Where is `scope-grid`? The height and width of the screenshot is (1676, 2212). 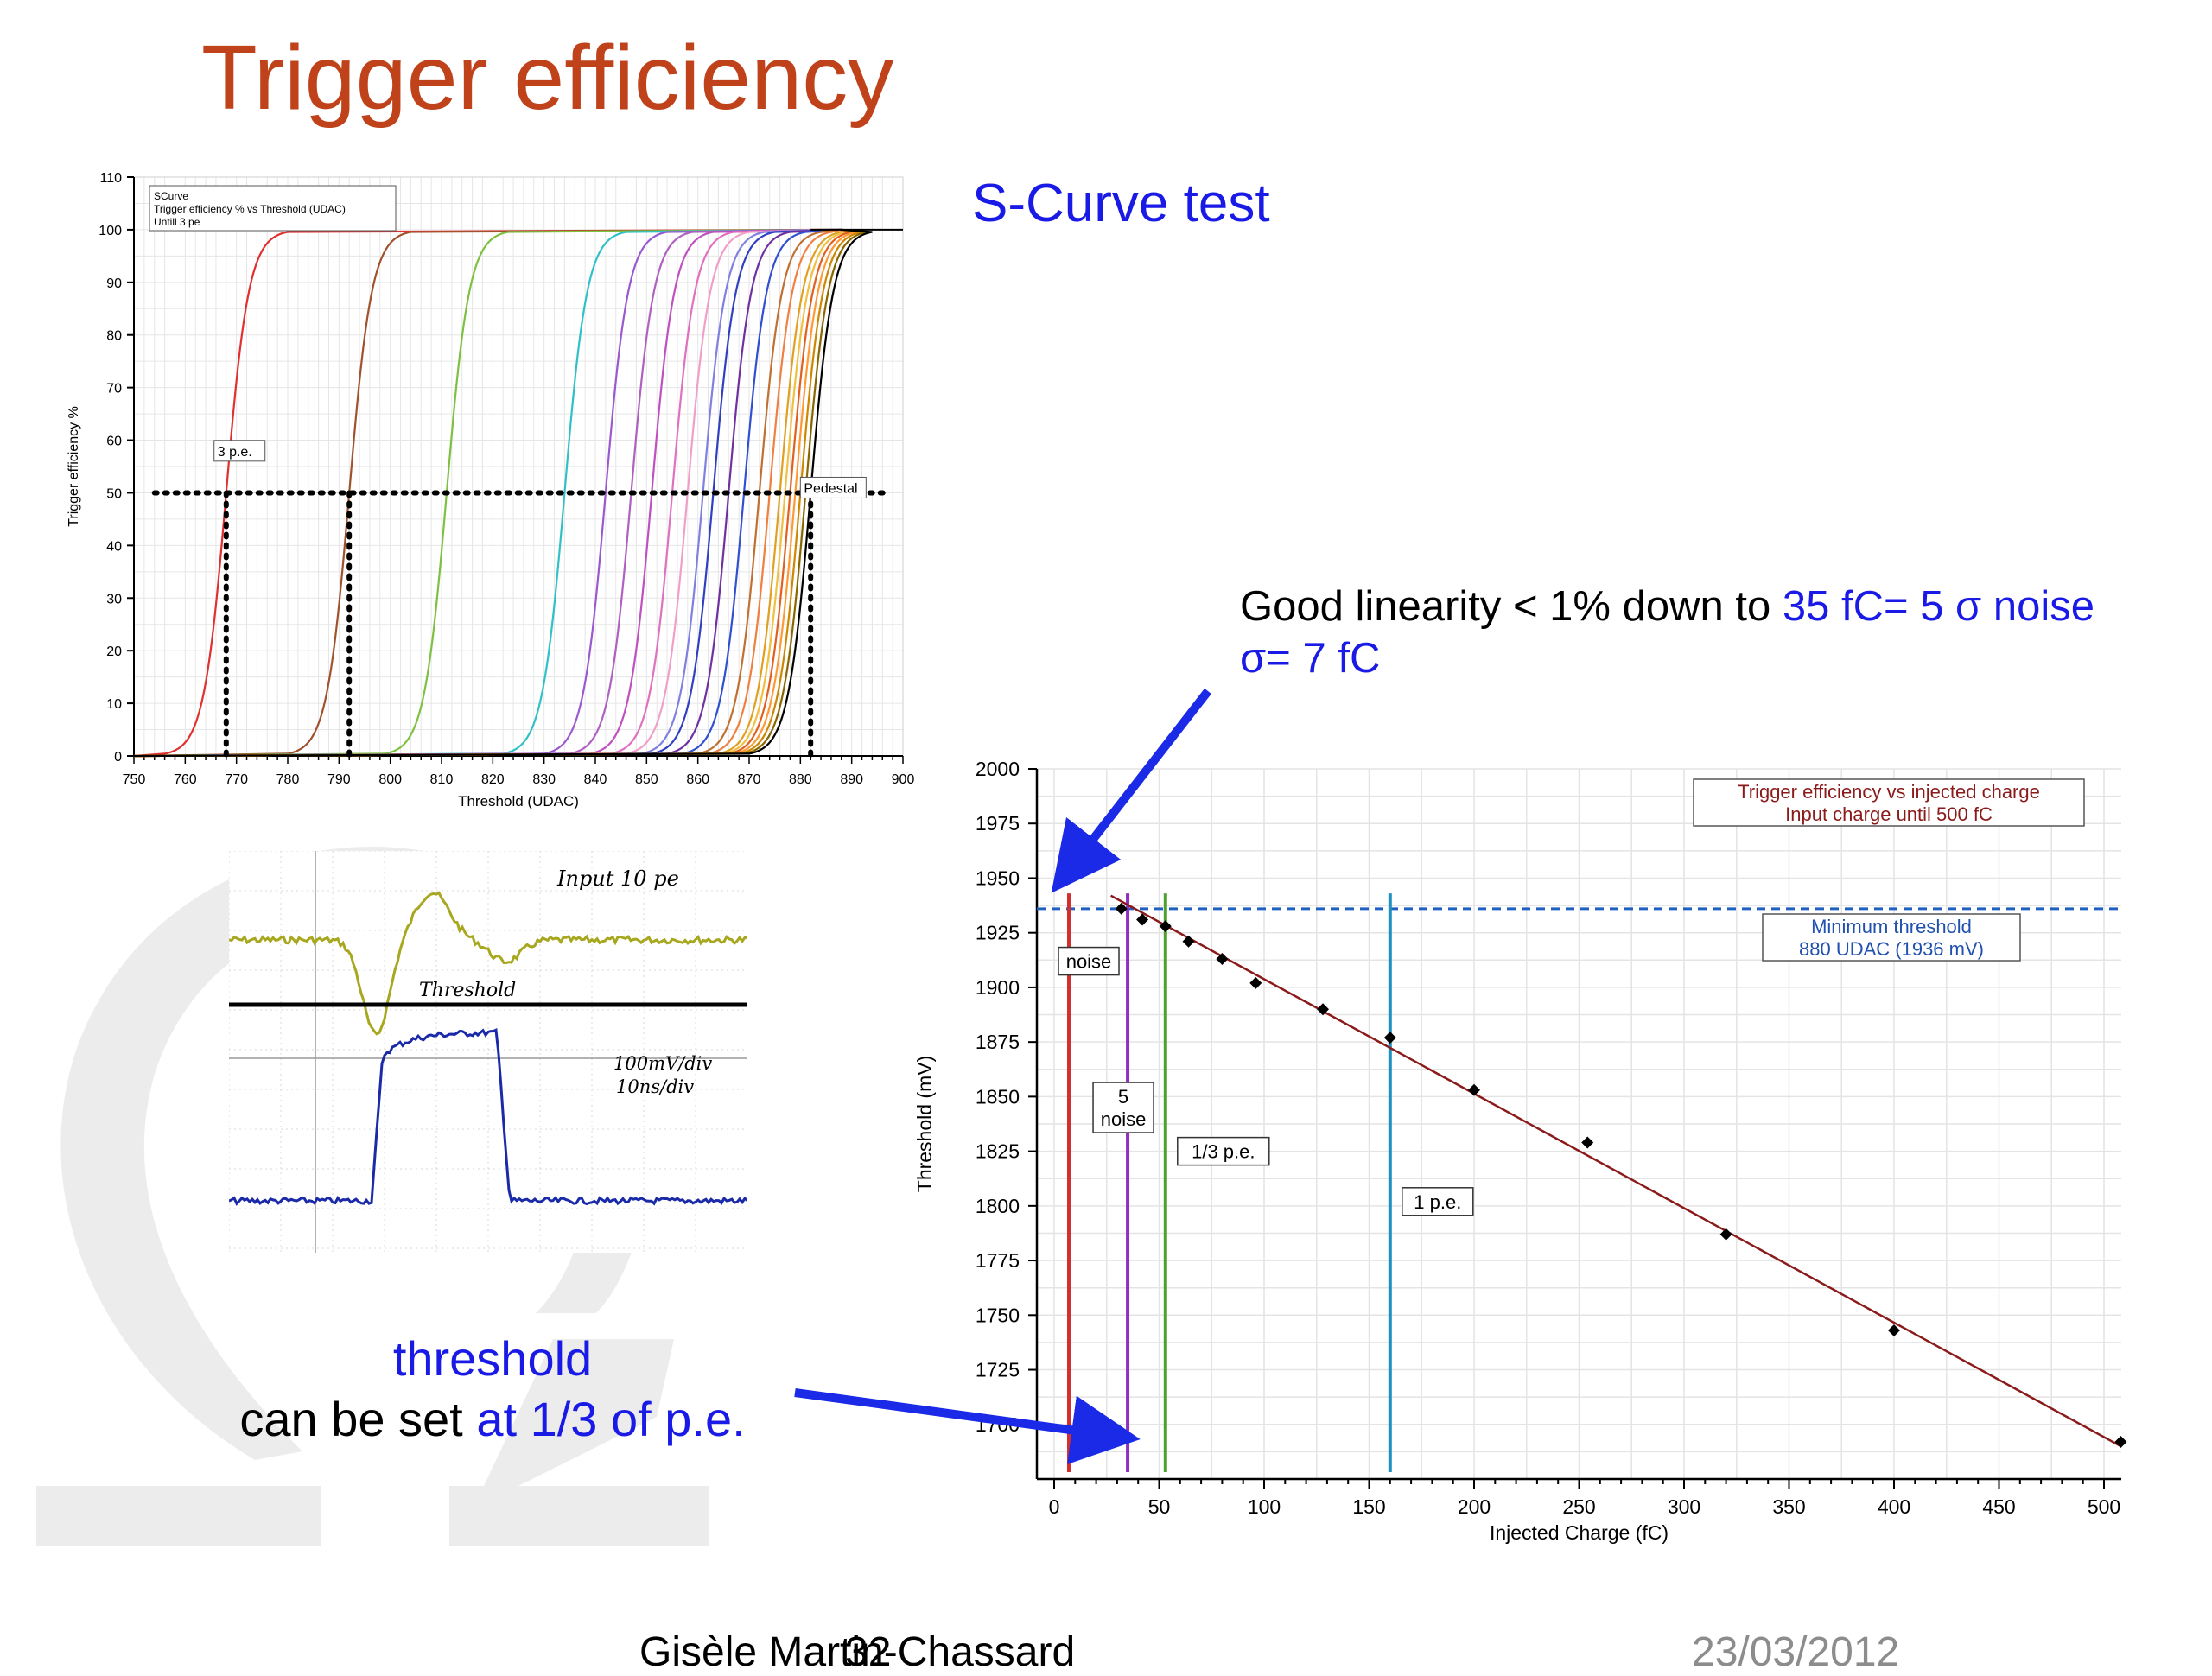
scope-grid is located at coordinates (488, 1052).